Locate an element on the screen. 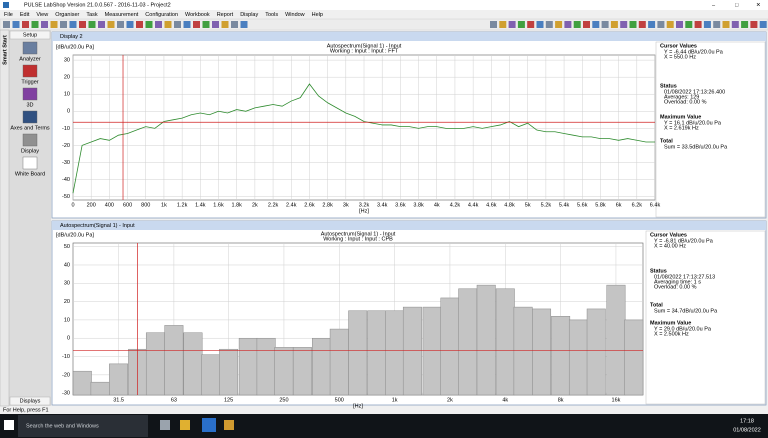 The height and width of the screenshot is (438, 768). menu-item: View is located at coordinates (42, 15).